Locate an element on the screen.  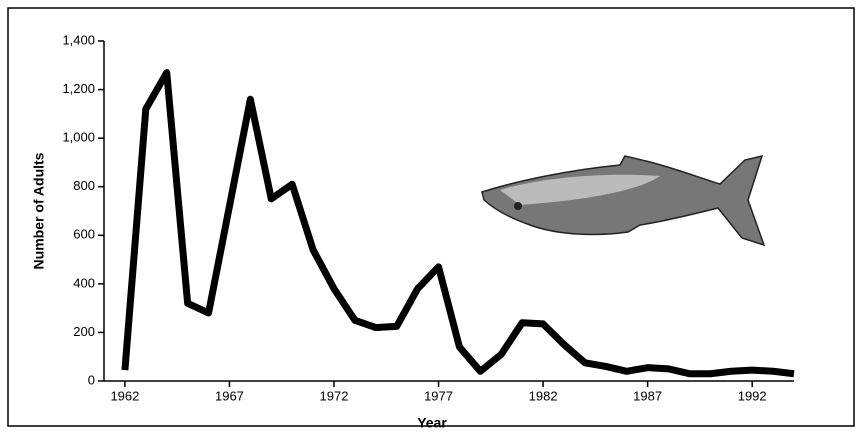
fish-illustration is located at coordinates (623, 200).